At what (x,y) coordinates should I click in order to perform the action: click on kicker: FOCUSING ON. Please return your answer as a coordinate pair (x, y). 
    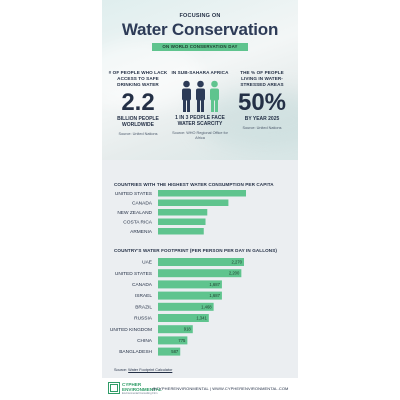
    Looking at the image, I should click on (200, 16).